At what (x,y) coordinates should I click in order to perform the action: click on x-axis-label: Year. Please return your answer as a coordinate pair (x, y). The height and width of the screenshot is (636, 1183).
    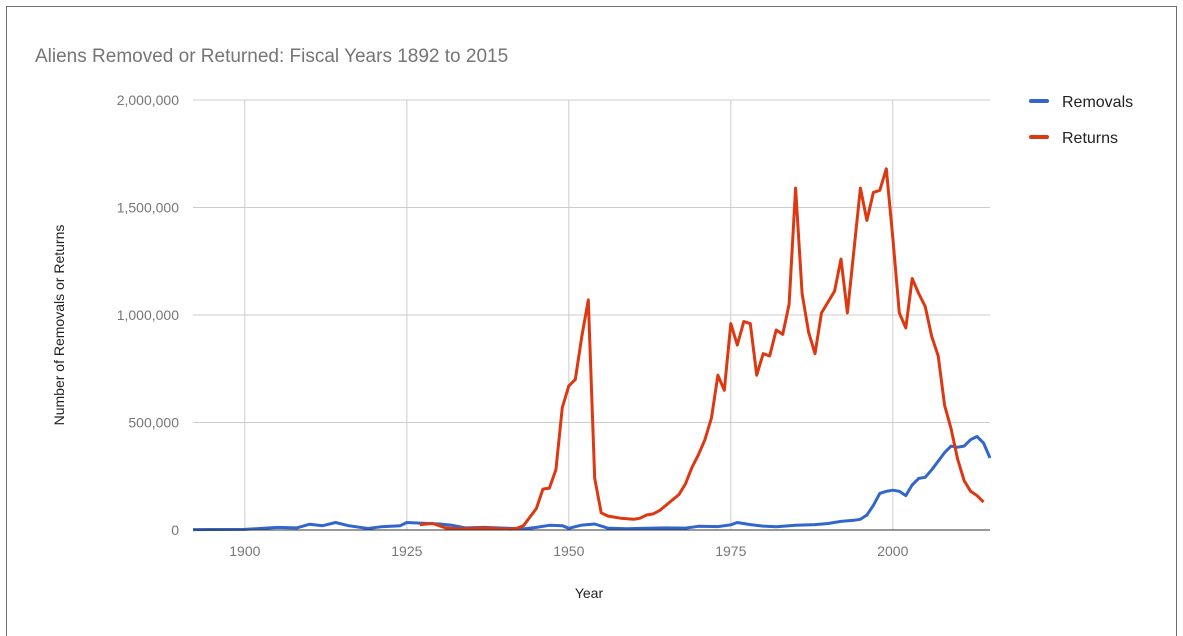
    Looking at the image, I should click on (589, 593).